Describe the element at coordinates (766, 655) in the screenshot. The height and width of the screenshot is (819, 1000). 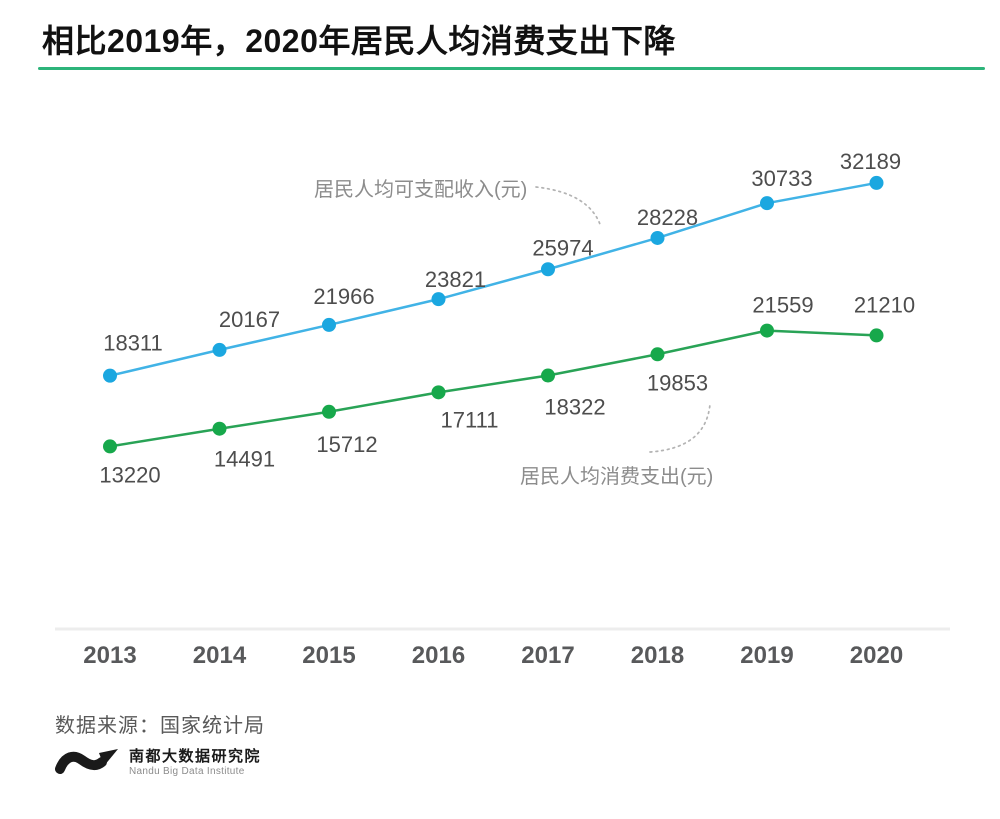
I see `x-axis-label: 2019` at that location.